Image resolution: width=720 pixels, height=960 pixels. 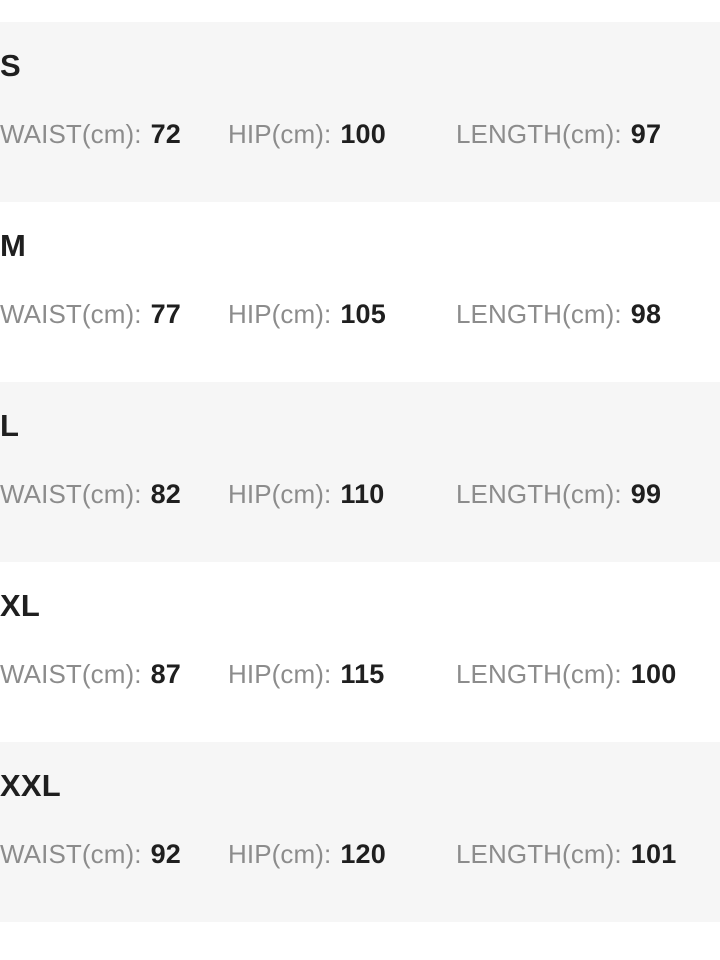 I want to click on measure-cell-hip: HIP(cm): 100, so click(x=342, y=134).